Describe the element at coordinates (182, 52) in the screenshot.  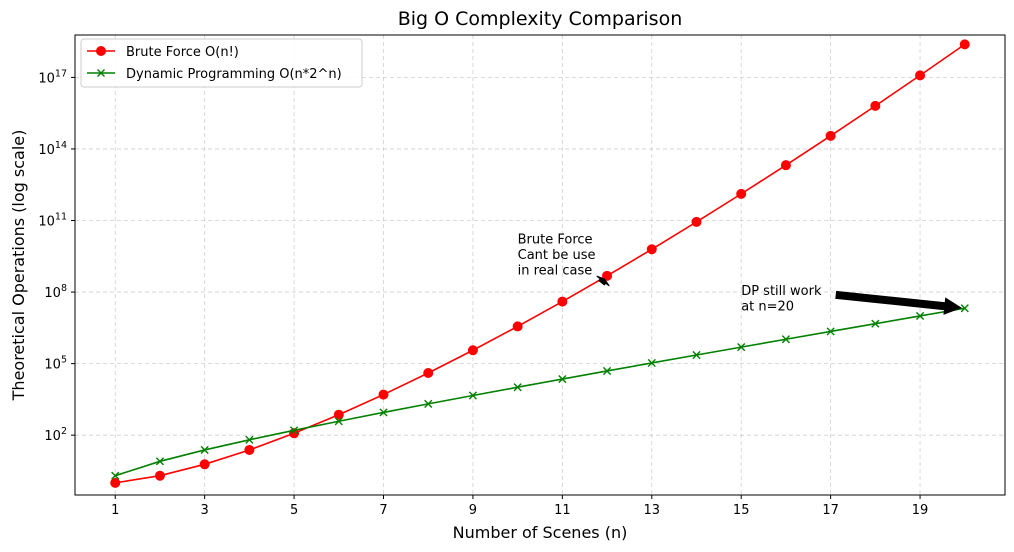
I see `legend-label-brute-force: Brute Force O(n!)` at that location.